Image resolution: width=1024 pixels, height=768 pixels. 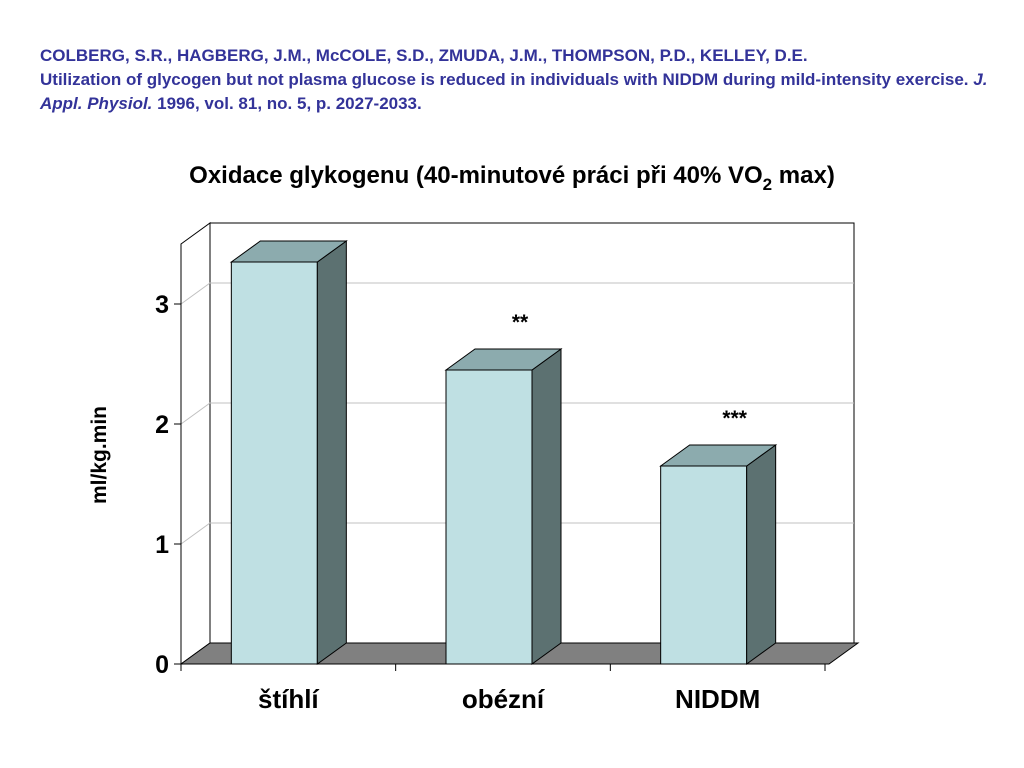 What do you see at coordinates (520, 322) in the screenshot?
I see `significance-annotation: **` at bounding box center [520, 322].